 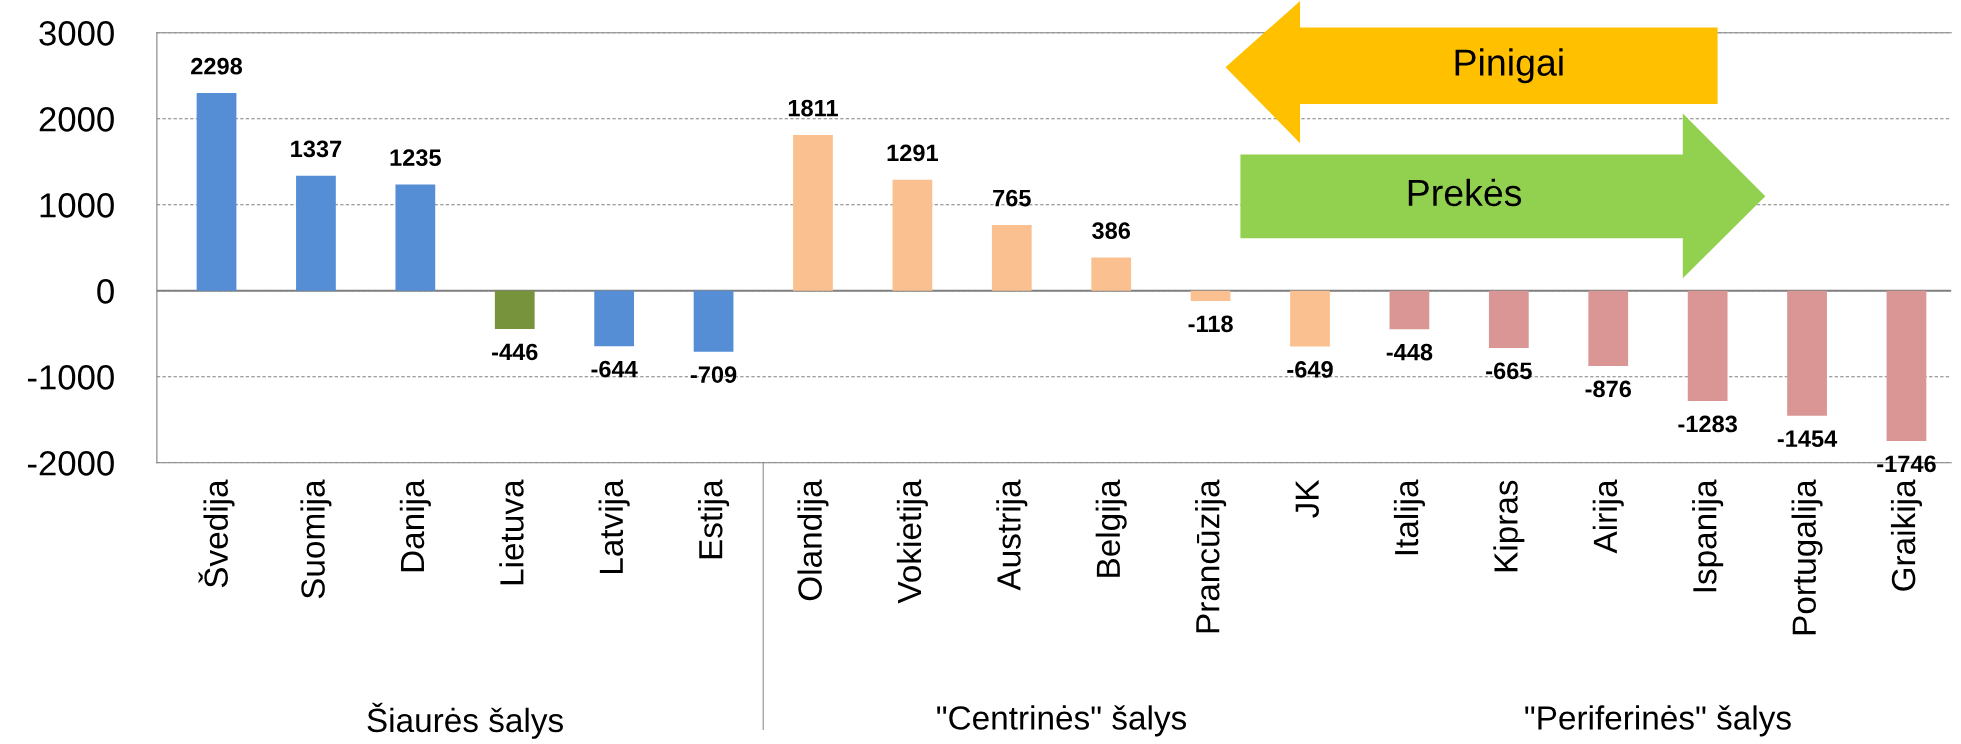 I want to click on x-tick-label: JK, so click(x=1307, y=498).